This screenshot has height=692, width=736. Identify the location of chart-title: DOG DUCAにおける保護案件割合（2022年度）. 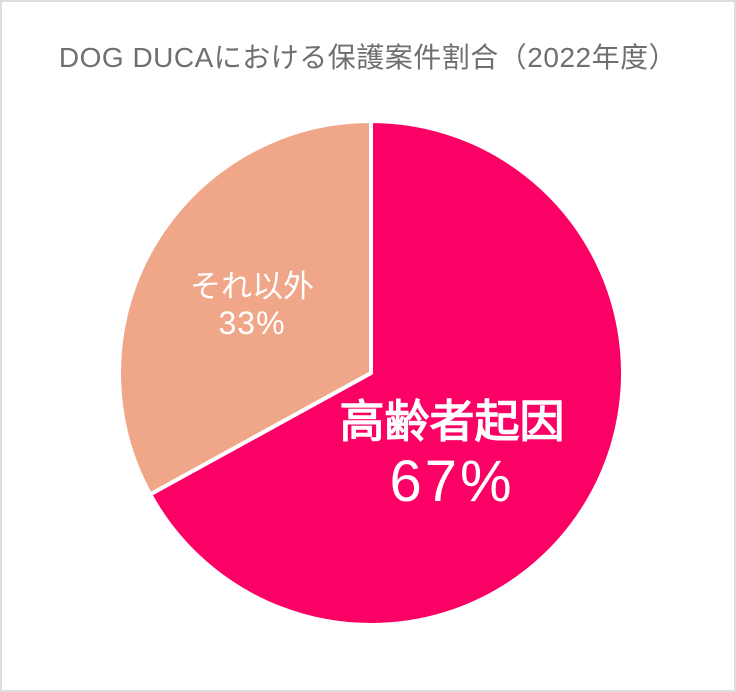
(368, 57).